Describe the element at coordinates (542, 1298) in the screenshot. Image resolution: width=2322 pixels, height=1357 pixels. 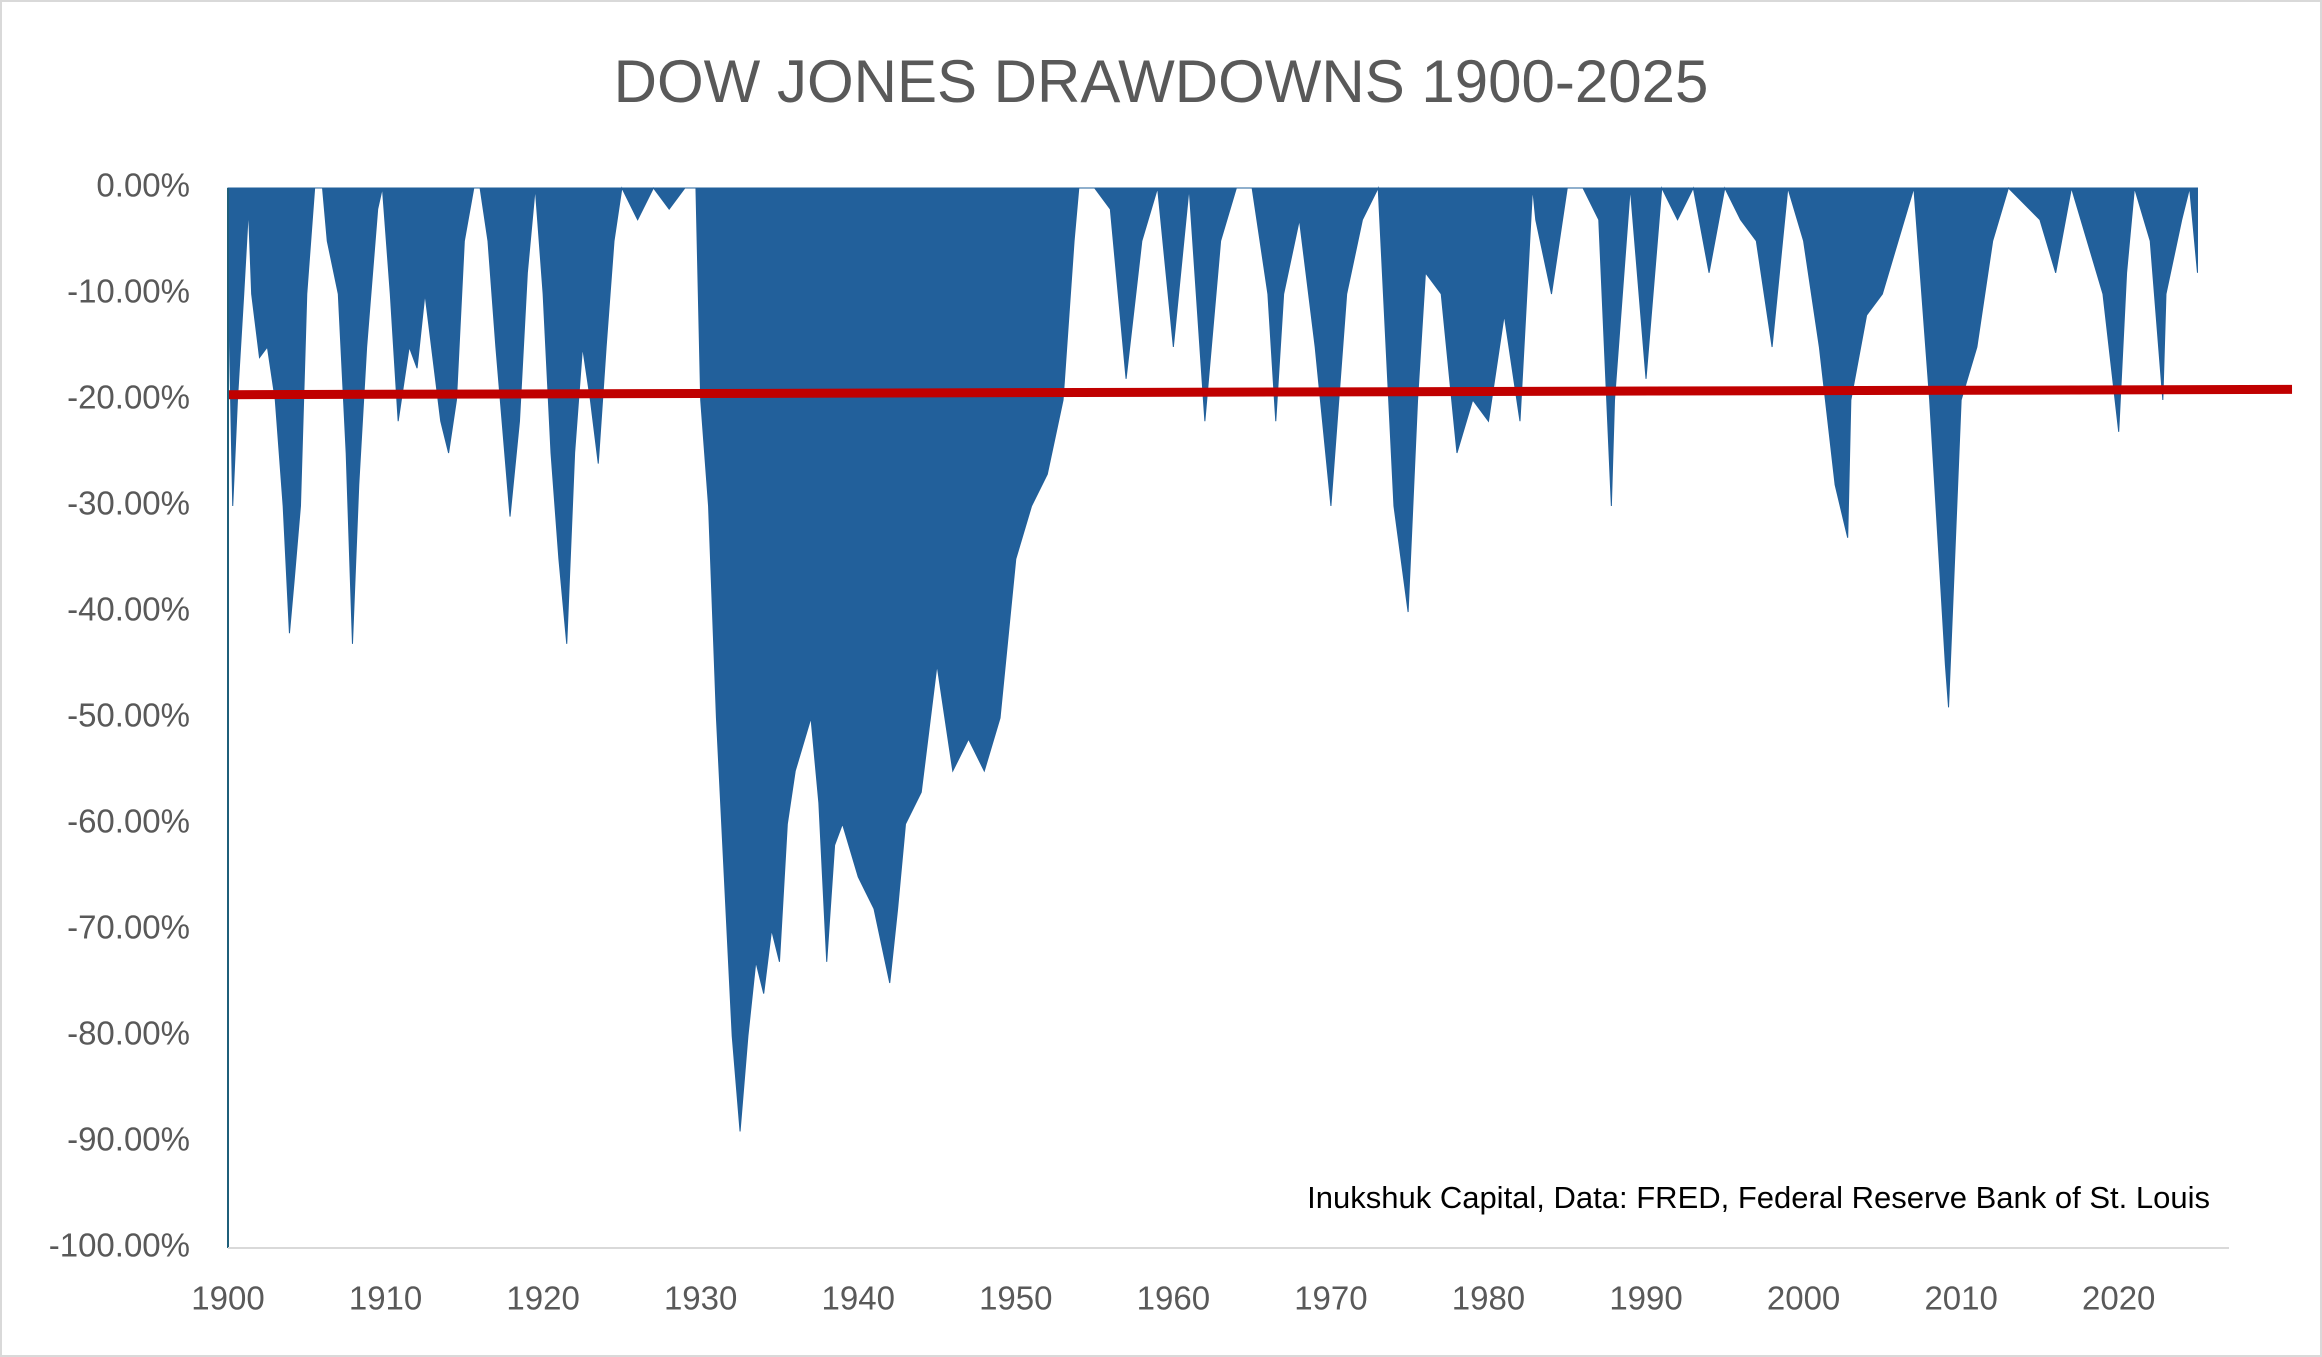
I see `x-tick-label: 1920` at that location.